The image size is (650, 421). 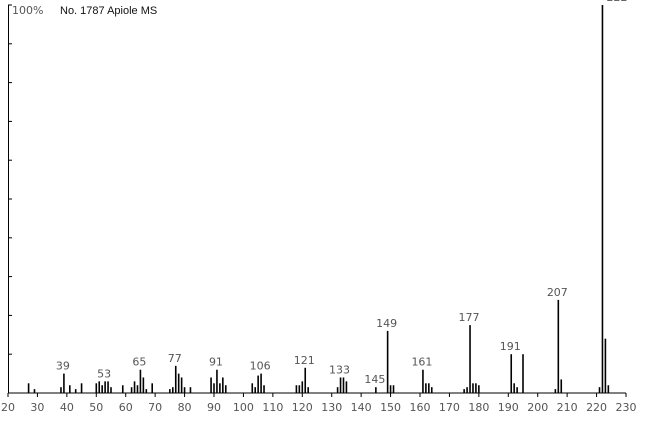 What do you see at coordinates (126, 407) in the screenshot?
I see `x-tick-label: 60` at bounding box center [126, 407].